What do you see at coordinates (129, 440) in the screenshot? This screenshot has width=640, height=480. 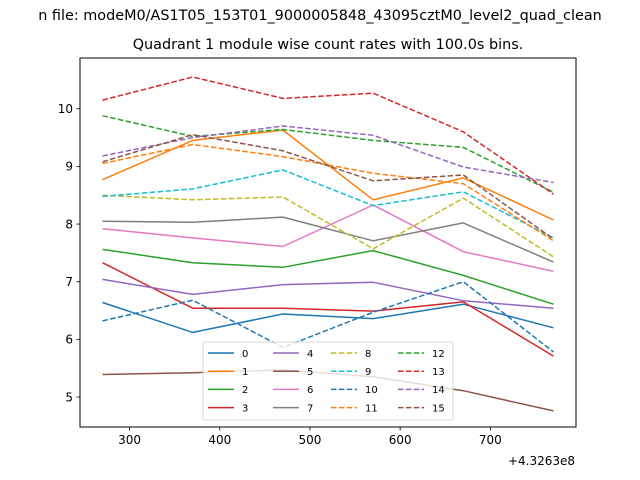 I see `x-tick-label: 300` at bounding box center [129, 440].